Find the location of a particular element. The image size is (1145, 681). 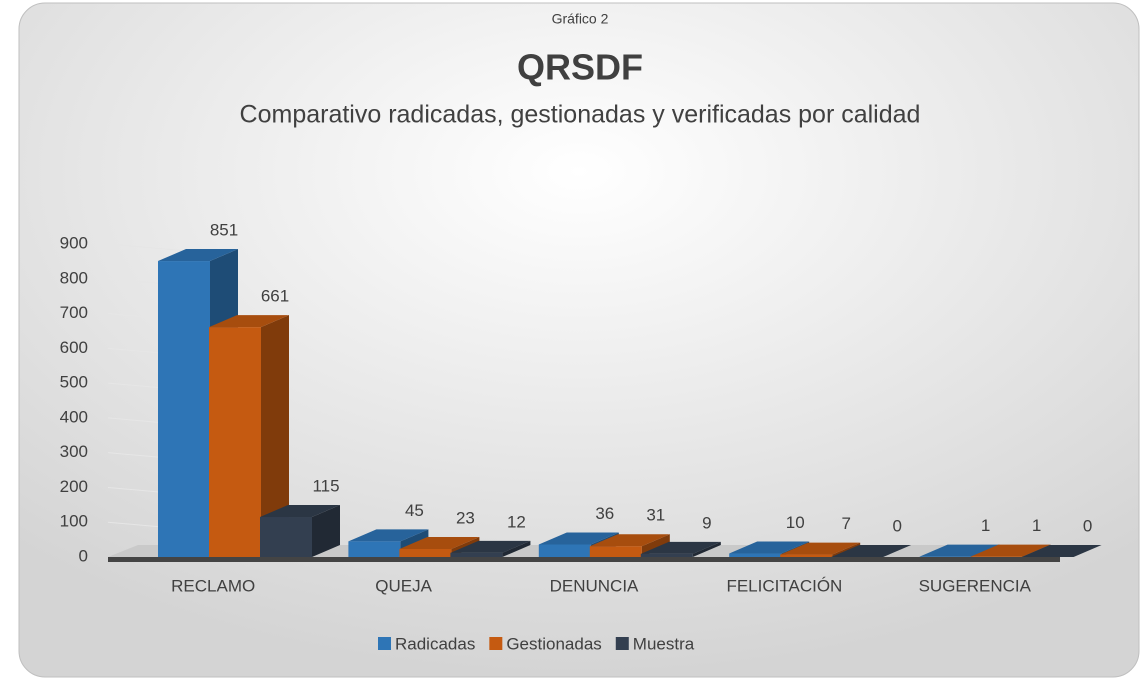

y-tick-label: 900 is located at coordinates (74, 242).